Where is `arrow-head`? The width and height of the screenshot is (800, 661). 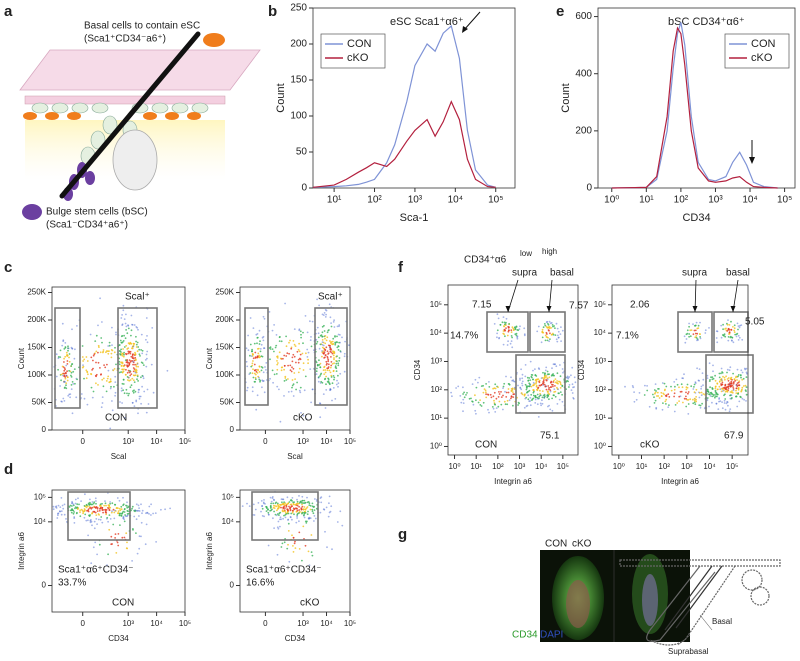
arrow-head is located at coordinates (549, 309).